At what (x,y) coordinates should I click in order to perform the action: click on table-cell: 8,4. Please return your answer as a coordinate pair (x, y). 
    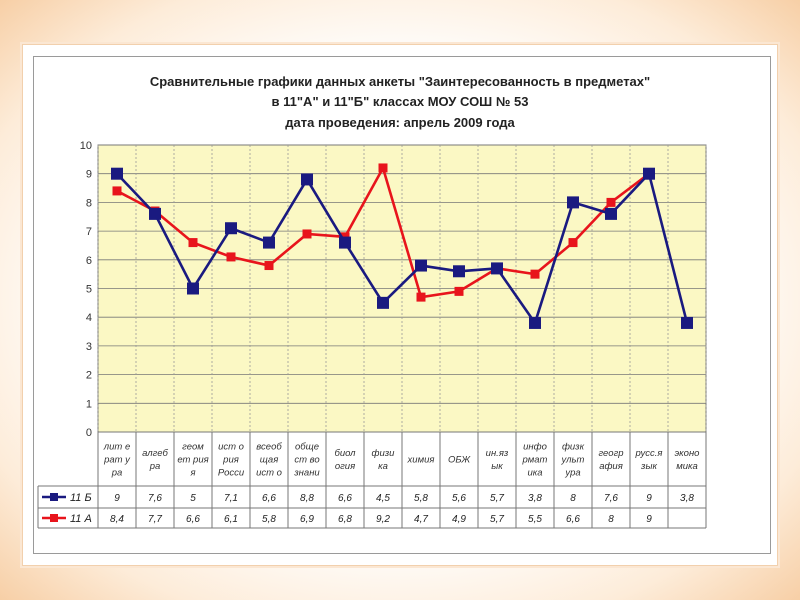
    Looking at the image, I should click on (117, 519).